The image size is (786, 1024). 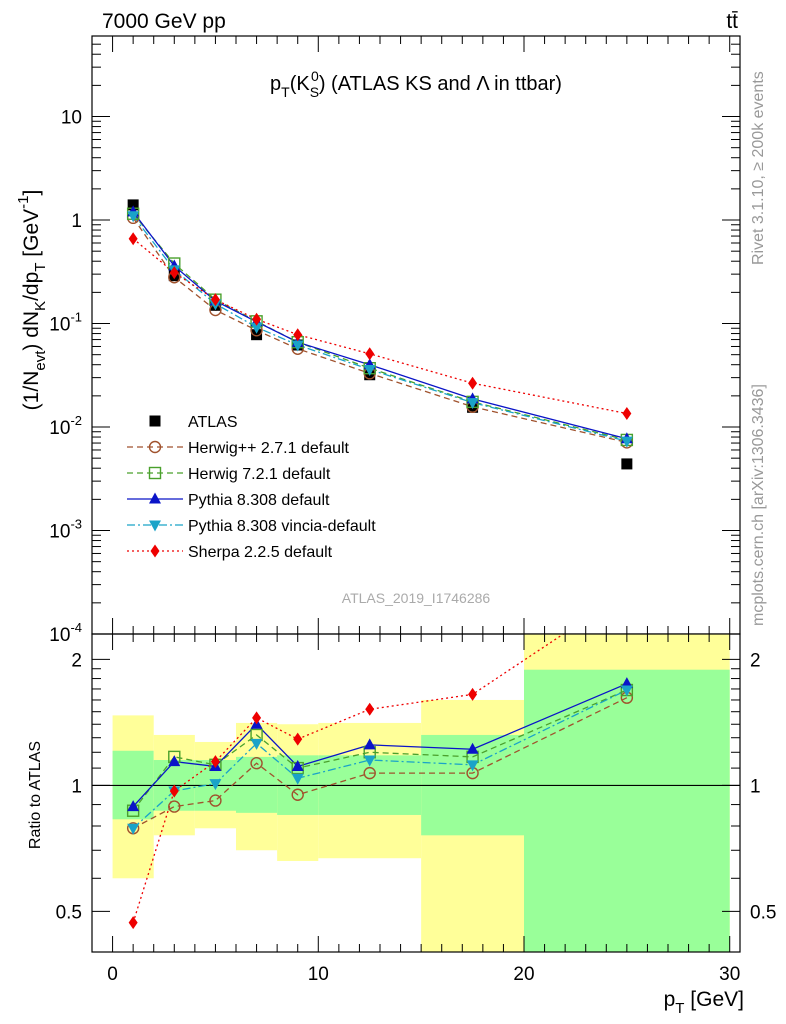 I want to click on y-tick-label: 10⁻³, so click(x=65, y=530).